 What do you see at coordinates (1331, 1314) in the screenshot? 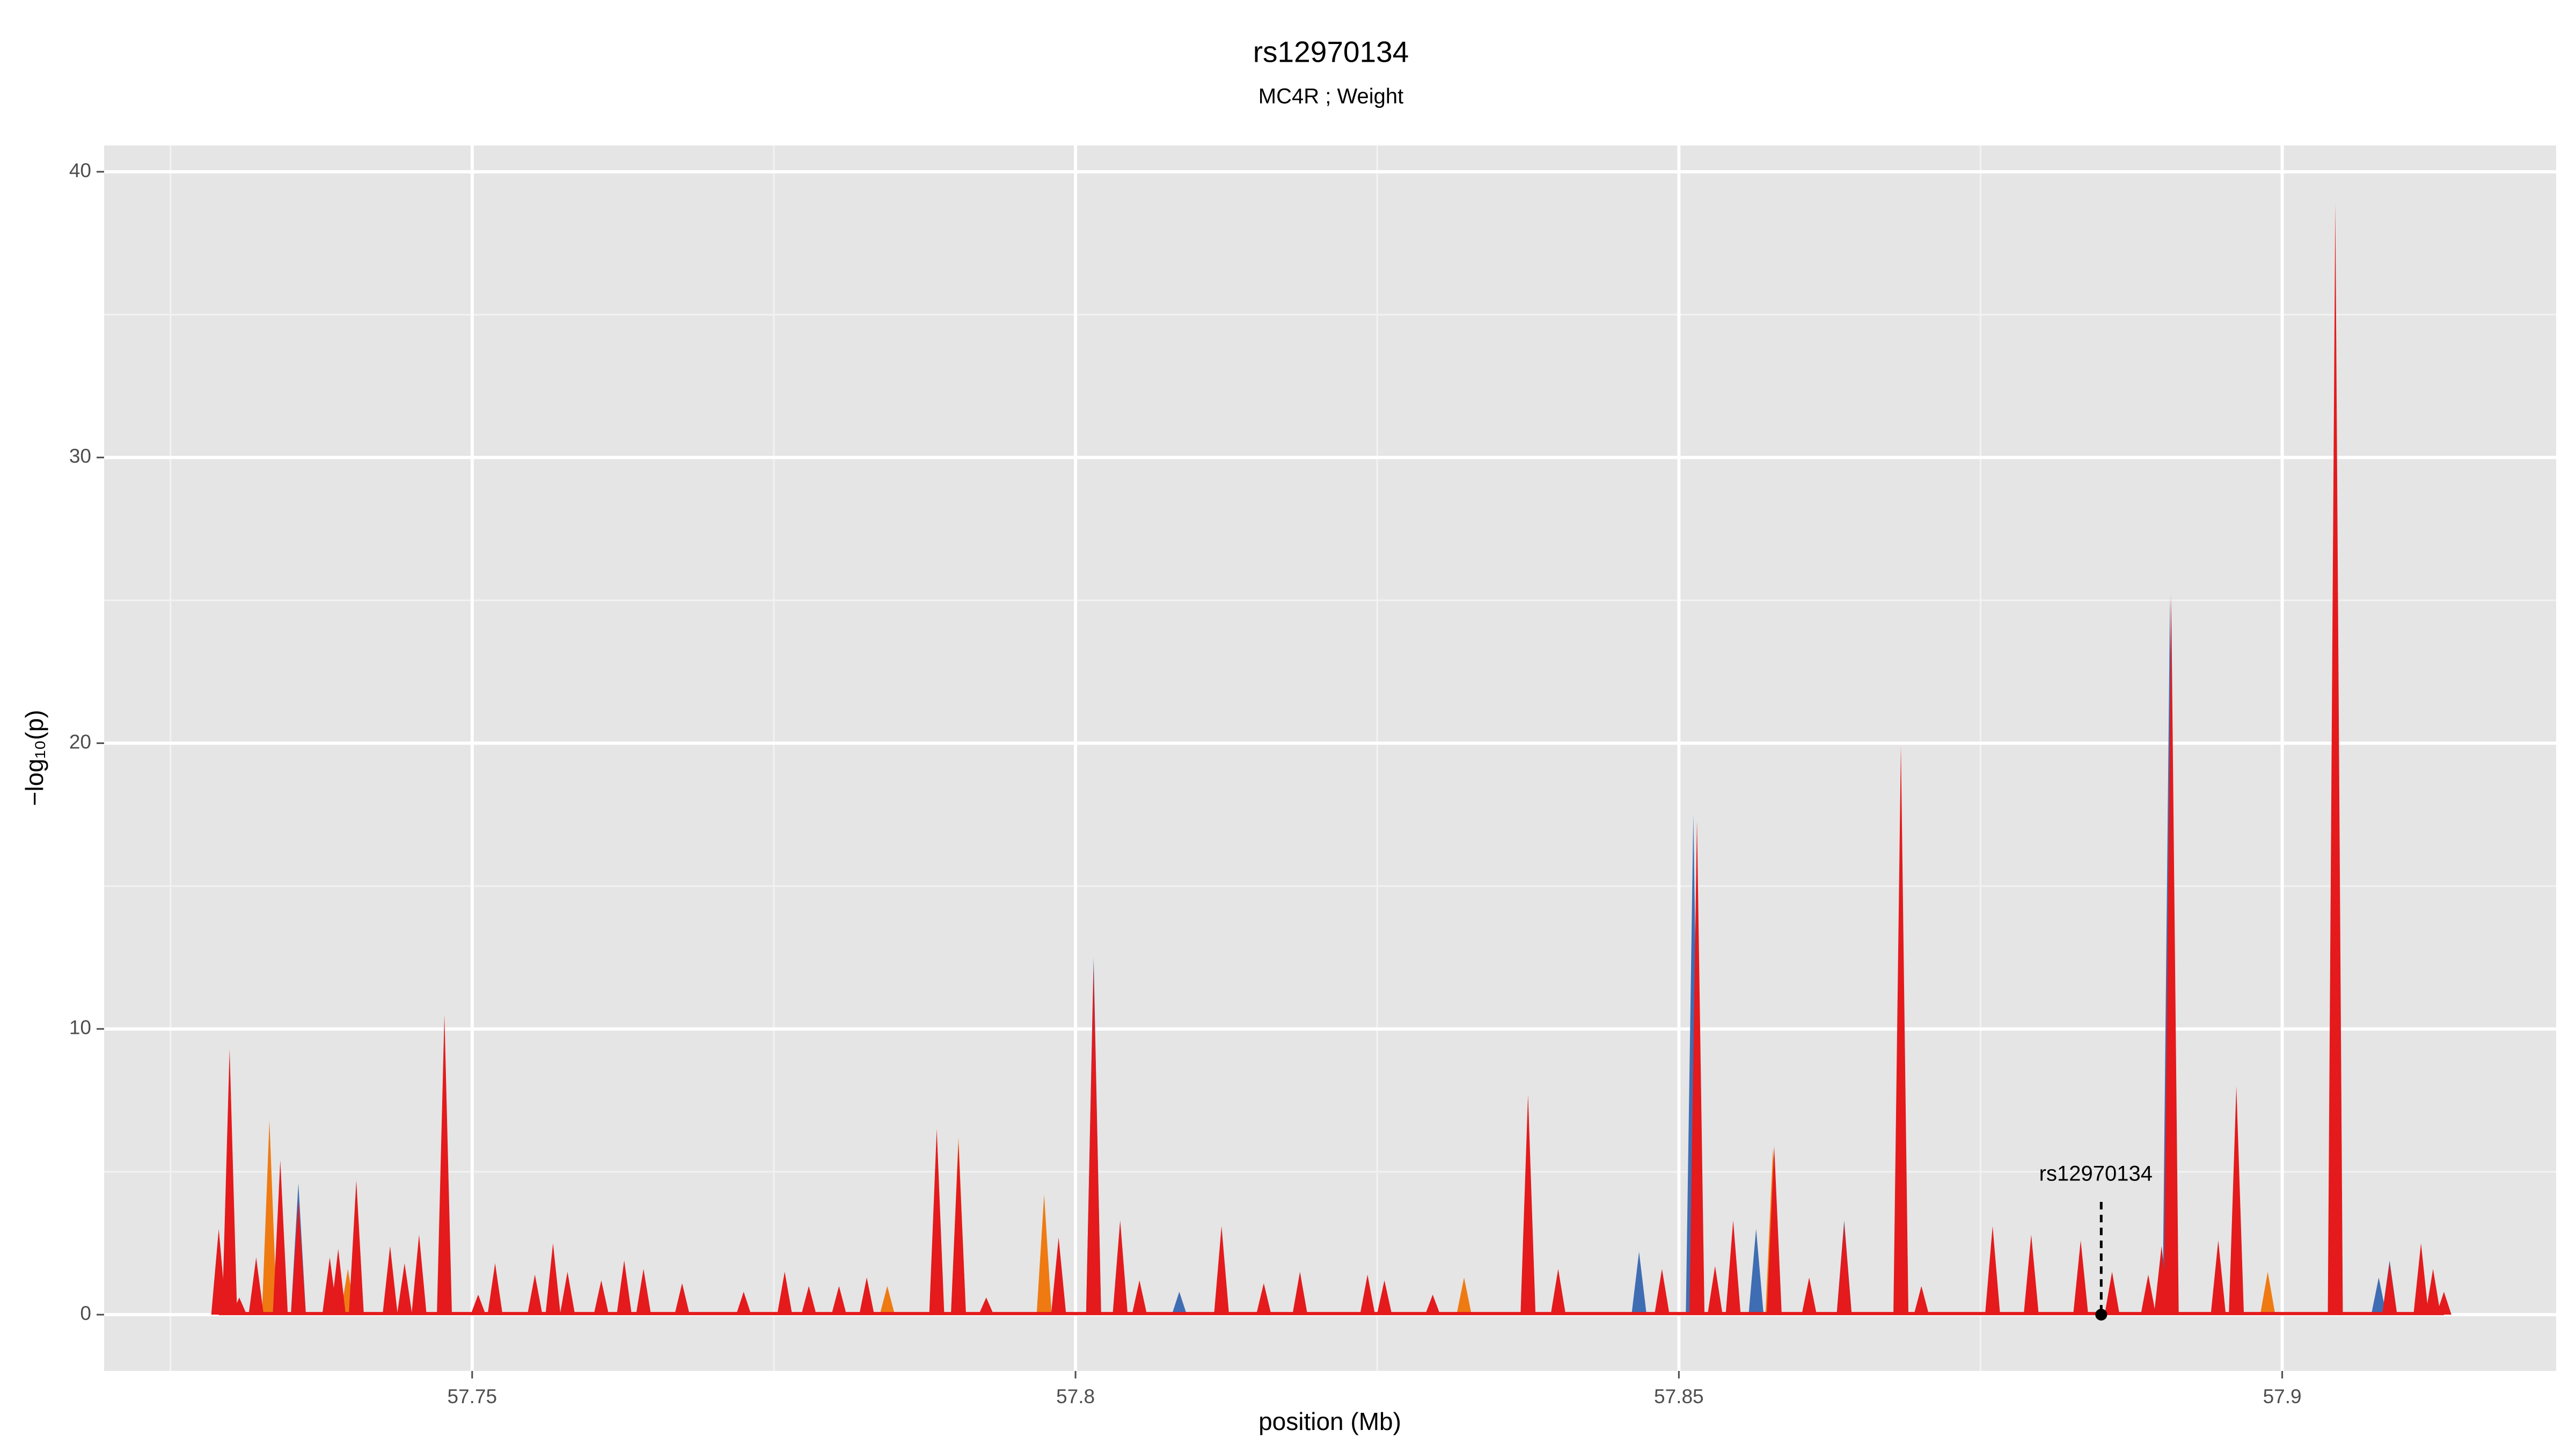
I see `area-baseline` at bounding box center [1331, 1314].